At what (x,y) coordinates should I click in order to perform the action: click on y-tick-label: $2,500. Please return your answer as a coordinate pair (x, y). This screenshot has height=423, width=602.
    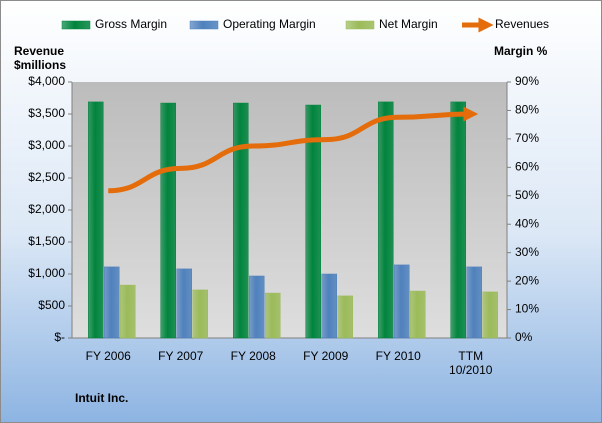
    Looking at the image, I should click on (46, 177).